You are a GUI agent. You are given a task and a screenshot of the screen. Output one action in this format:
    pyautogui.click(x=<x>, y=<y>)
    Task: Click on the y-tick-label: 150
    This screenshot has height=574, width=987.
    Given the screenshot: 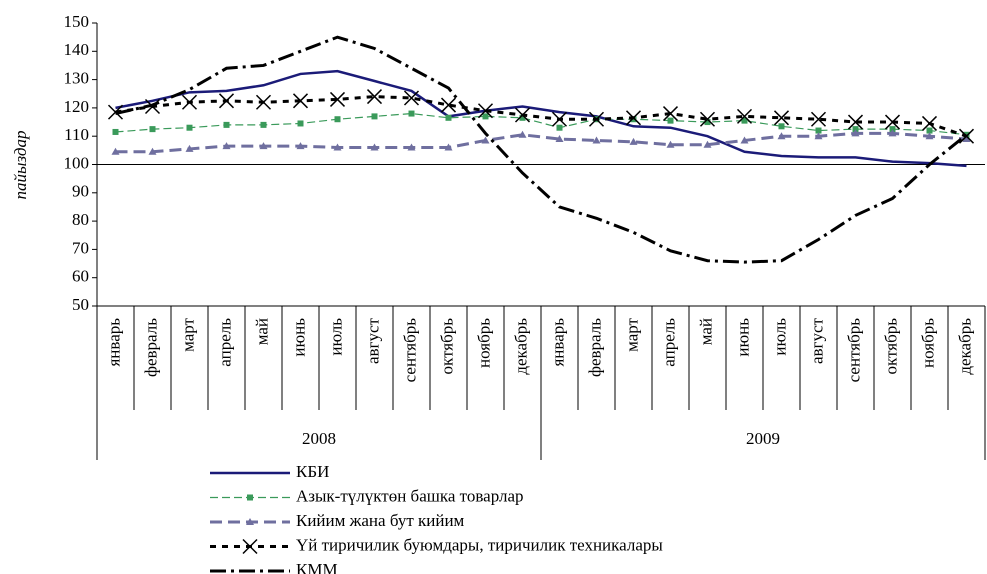 What is the action you would take?
    pyautogui.click(x=77, y=21)
    